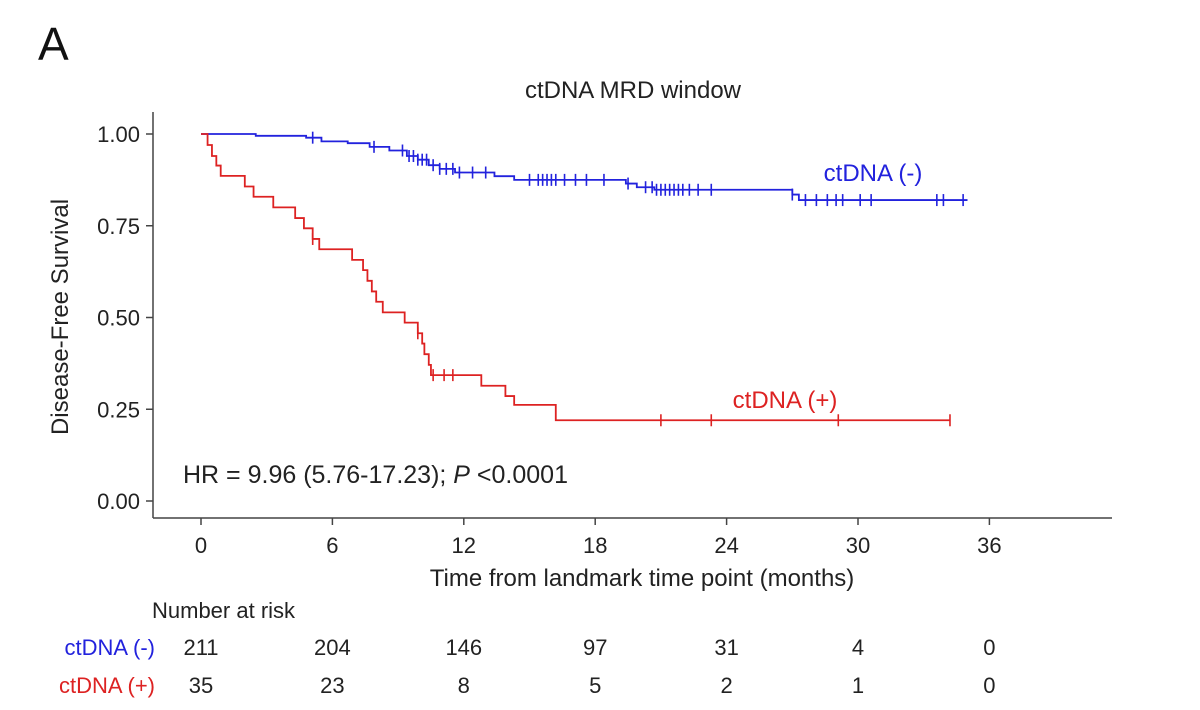 The width and height of the screenshot is (1200, 710). Describe the element at coordinates (589, 666) in the screenshot. I see `risk-table-values: 211 204 146 97 31 4 0 35 23 8 5 2 1 0` at that location.